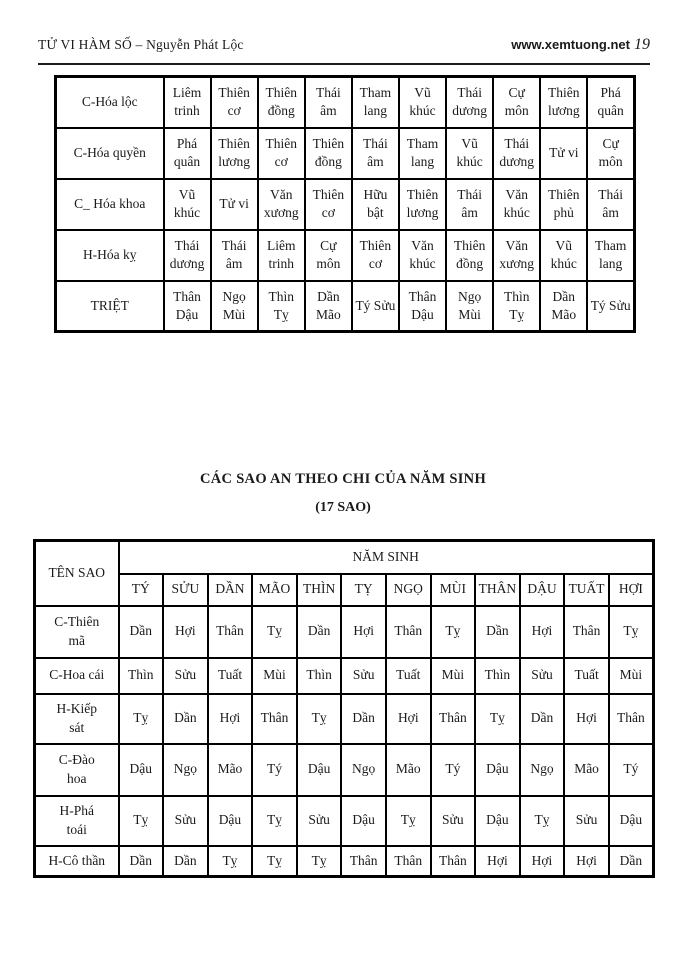  Describe the element at coordinates (187, 306) in the screenshot. I see `table-cell: Thân Dậu` at that location.